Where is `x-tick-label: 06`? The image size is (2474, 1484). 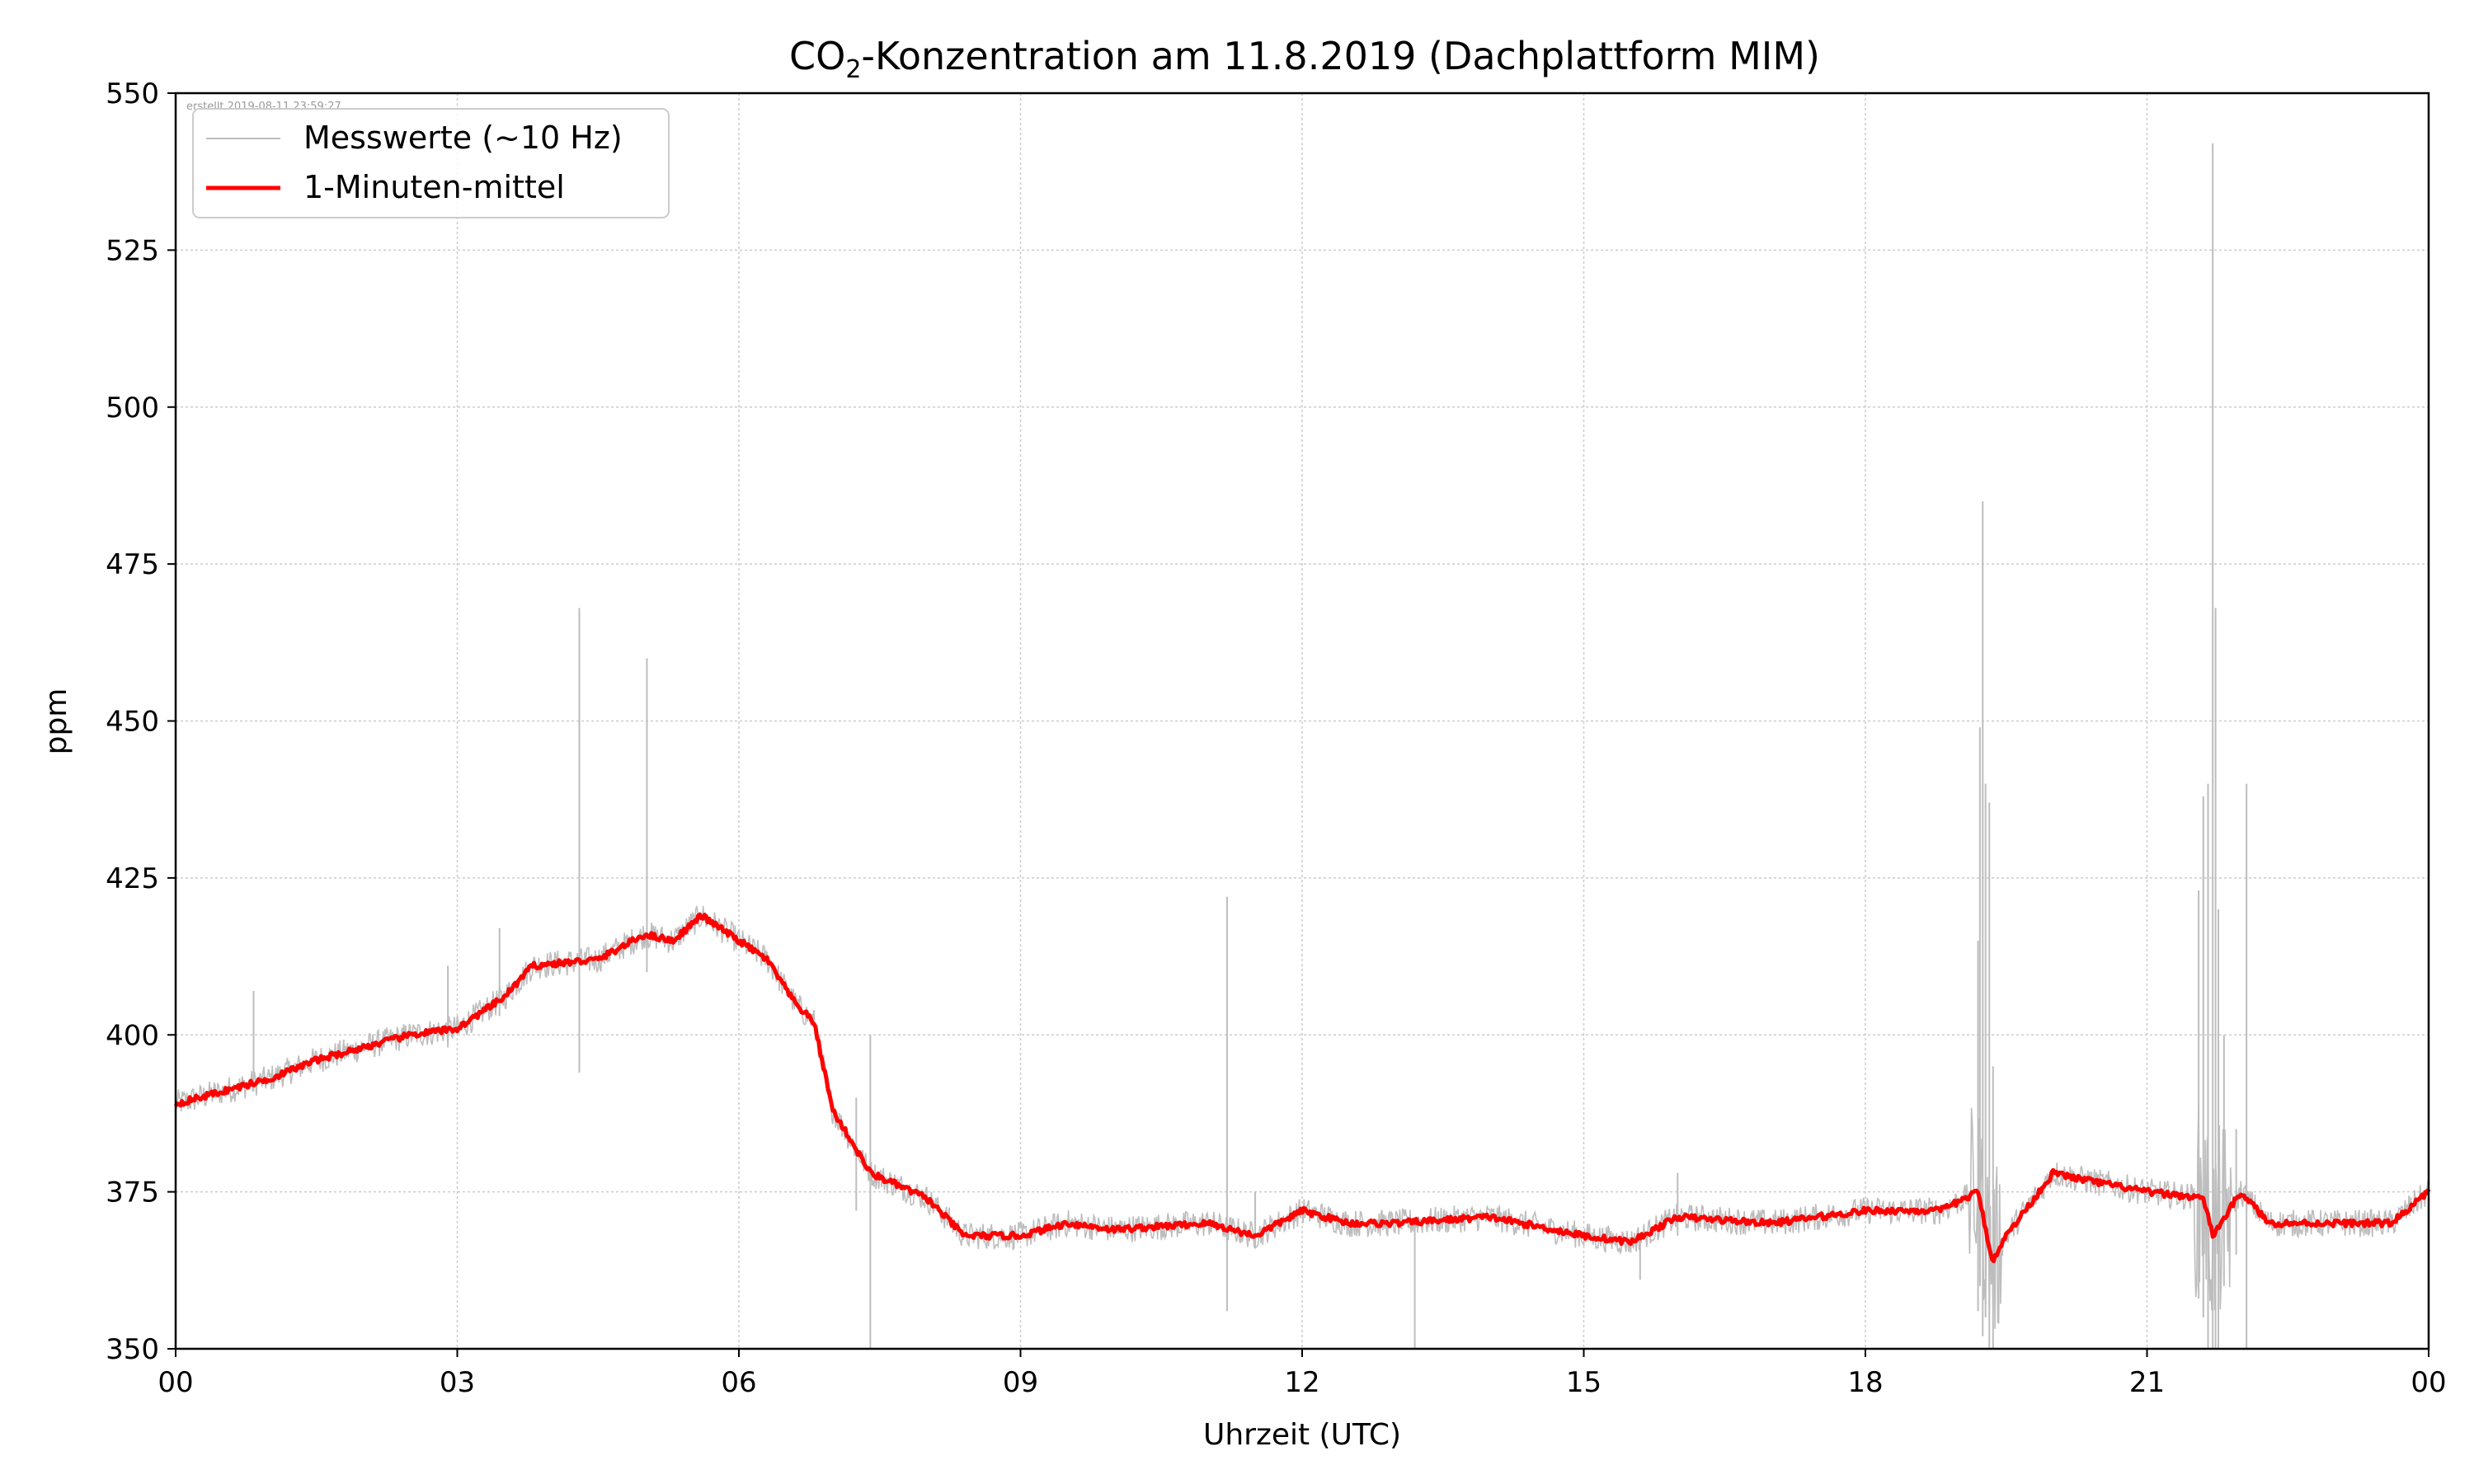 x-tick-label: 06 is located at coordinates (738, 1382).